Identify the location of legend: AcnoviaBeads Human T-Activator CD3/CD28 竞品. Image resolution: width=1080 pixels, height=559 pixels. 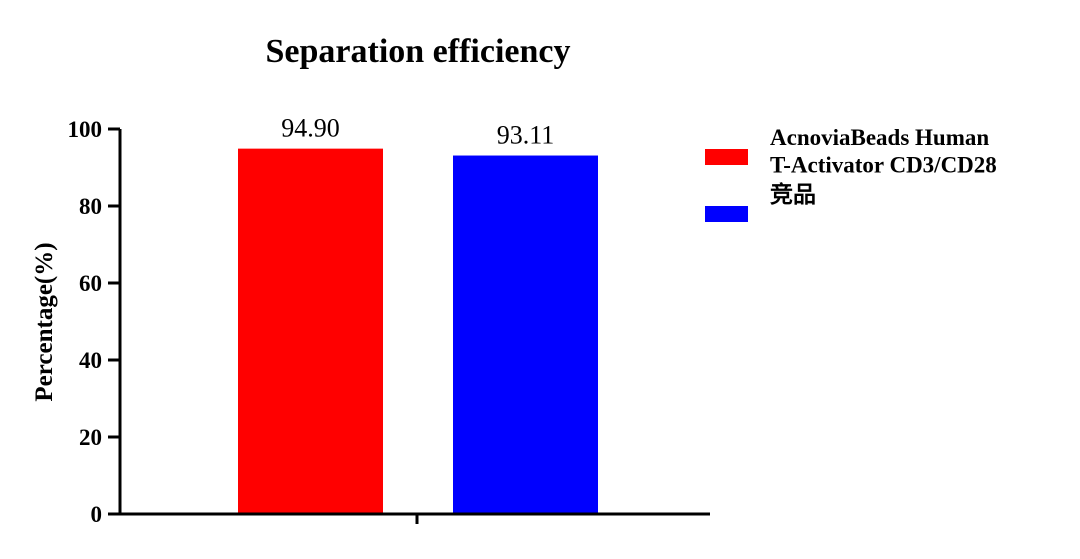
(851, 173).